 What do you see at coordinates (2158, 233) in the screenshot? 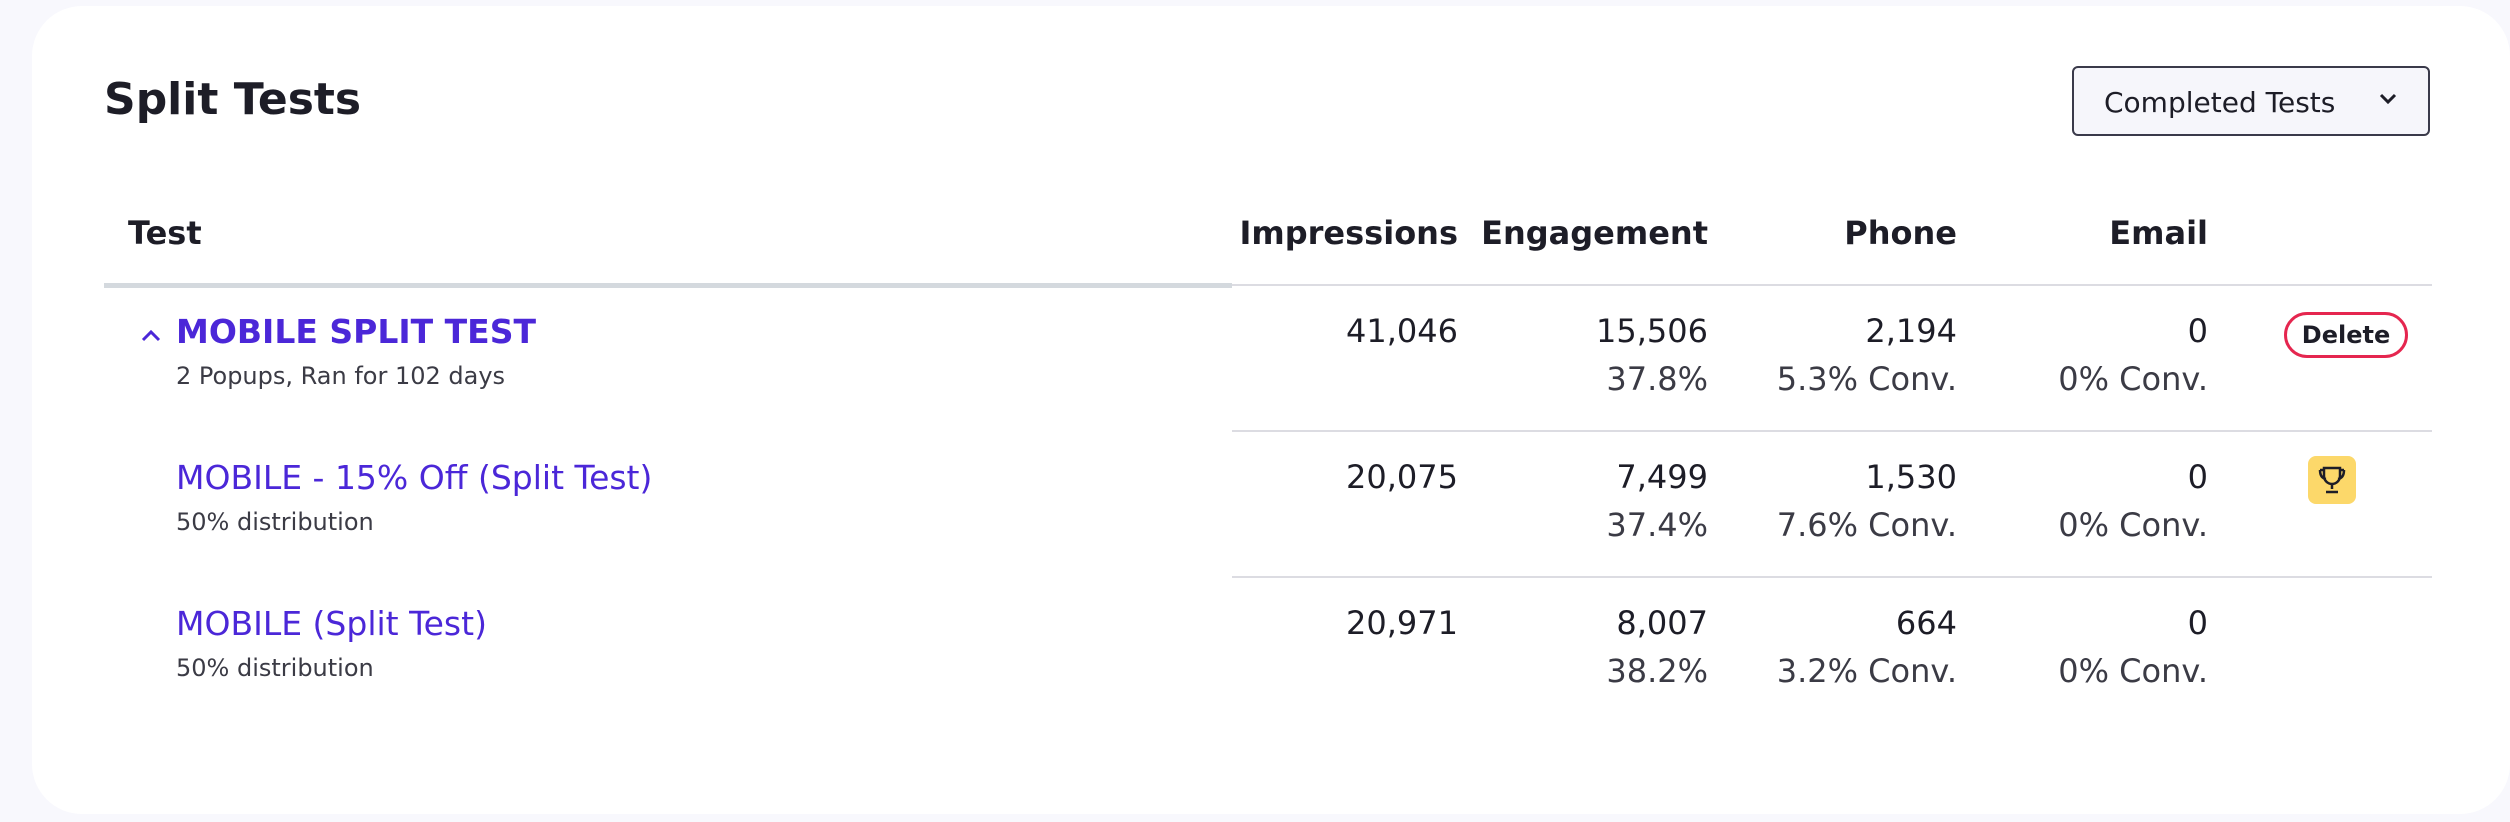
I see `column-header: Email` at bounding box center [2158, 233].